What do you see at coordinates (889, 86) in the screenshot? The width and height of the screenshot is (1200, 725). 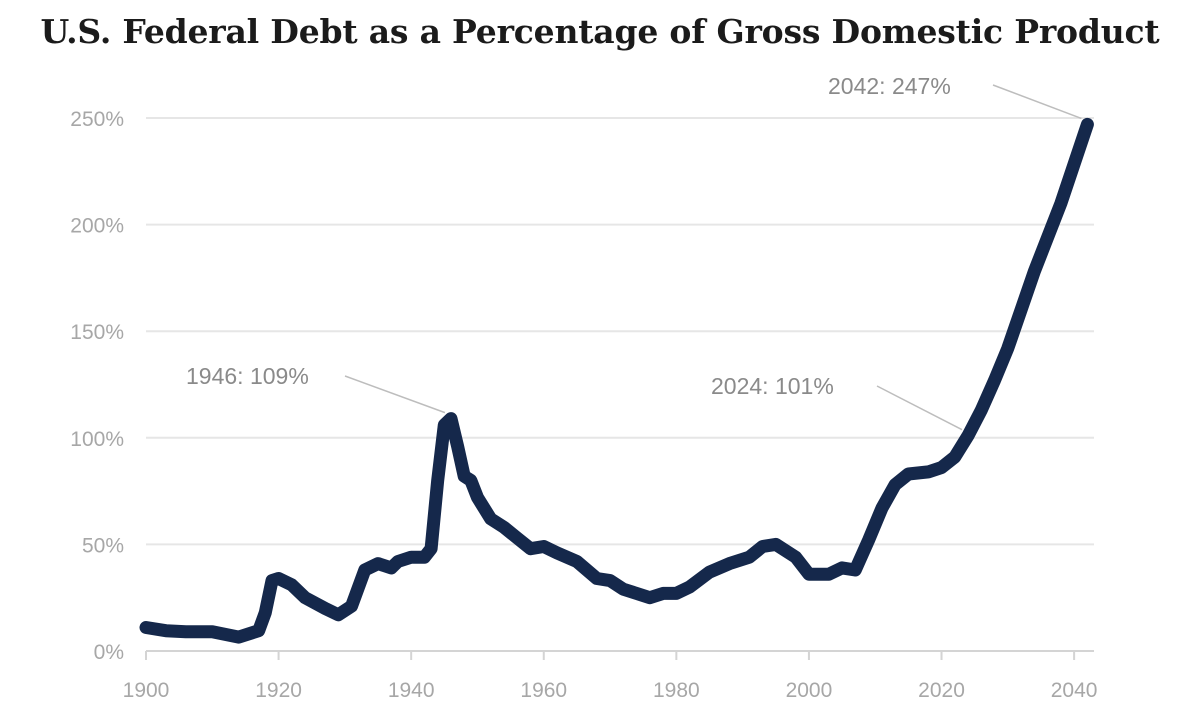 I see `annotation-label: 2042: 247%` at bounding box center [889, 86].